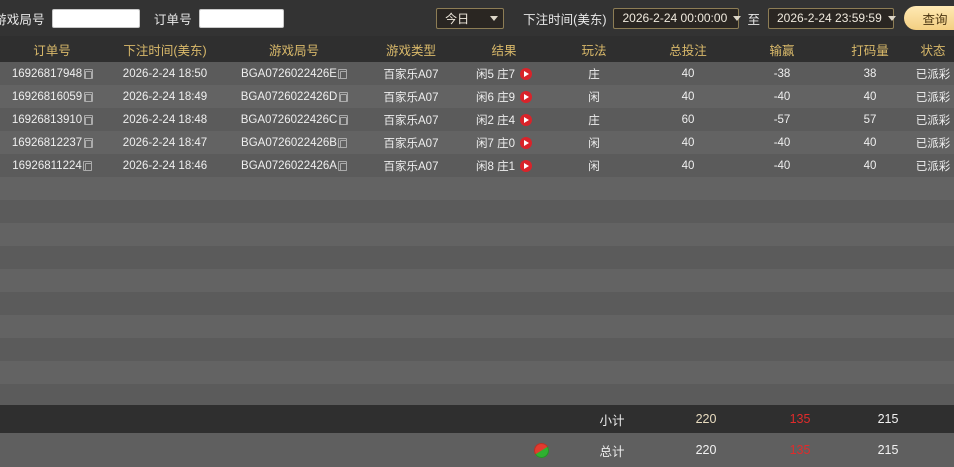 This screenshot has width=954, height=467. Describe the element at coordinates (95, 18) in the screenshot. I see `game-round-input` at that location.